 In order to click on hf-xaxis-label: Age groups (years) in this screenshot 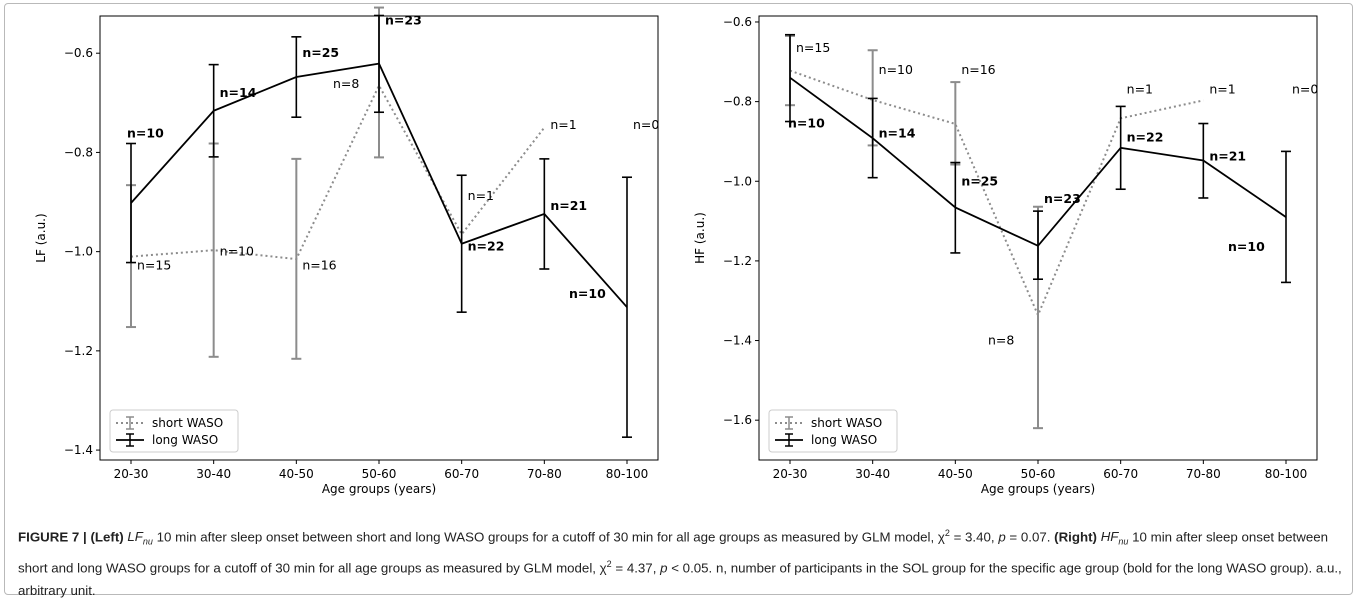, I will do `click(1038, 489)`.